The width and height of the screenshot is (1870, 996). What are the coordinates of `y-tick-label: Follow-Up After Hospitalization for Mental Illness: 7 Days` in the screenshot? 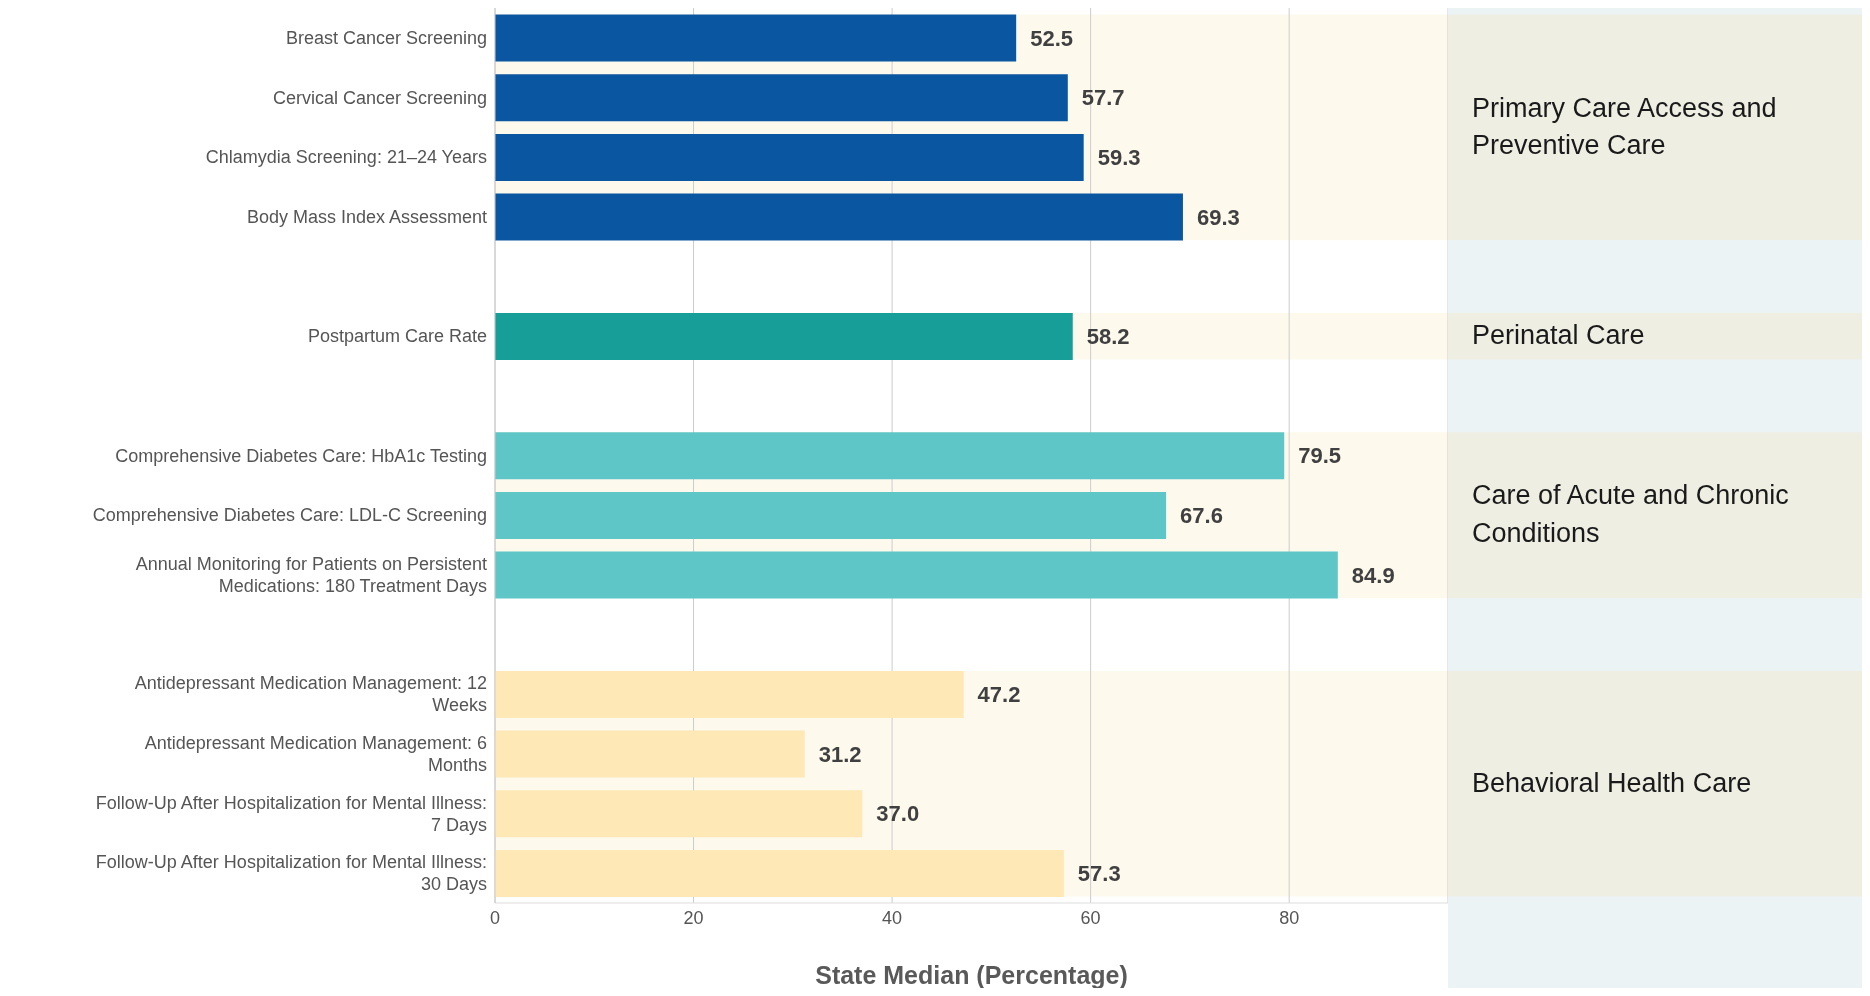 It's located at (291, 813).